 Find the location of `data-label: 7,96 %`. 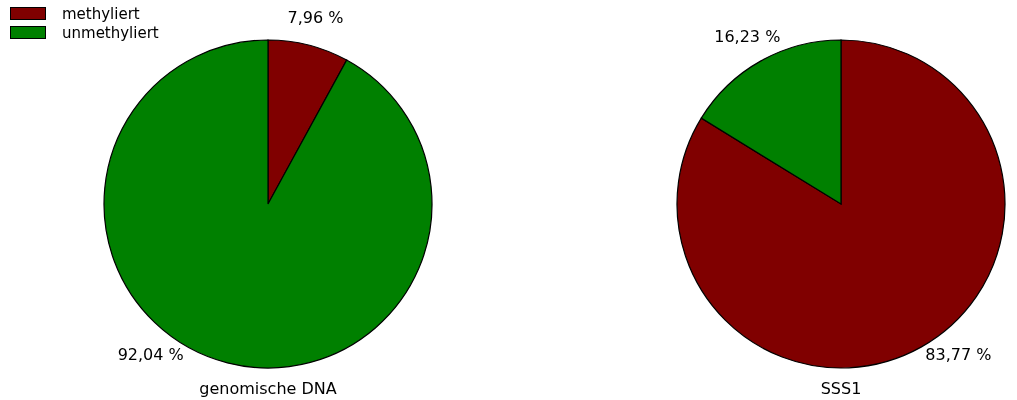

data-label: 7,96 % is located at coordinates (315, 18).